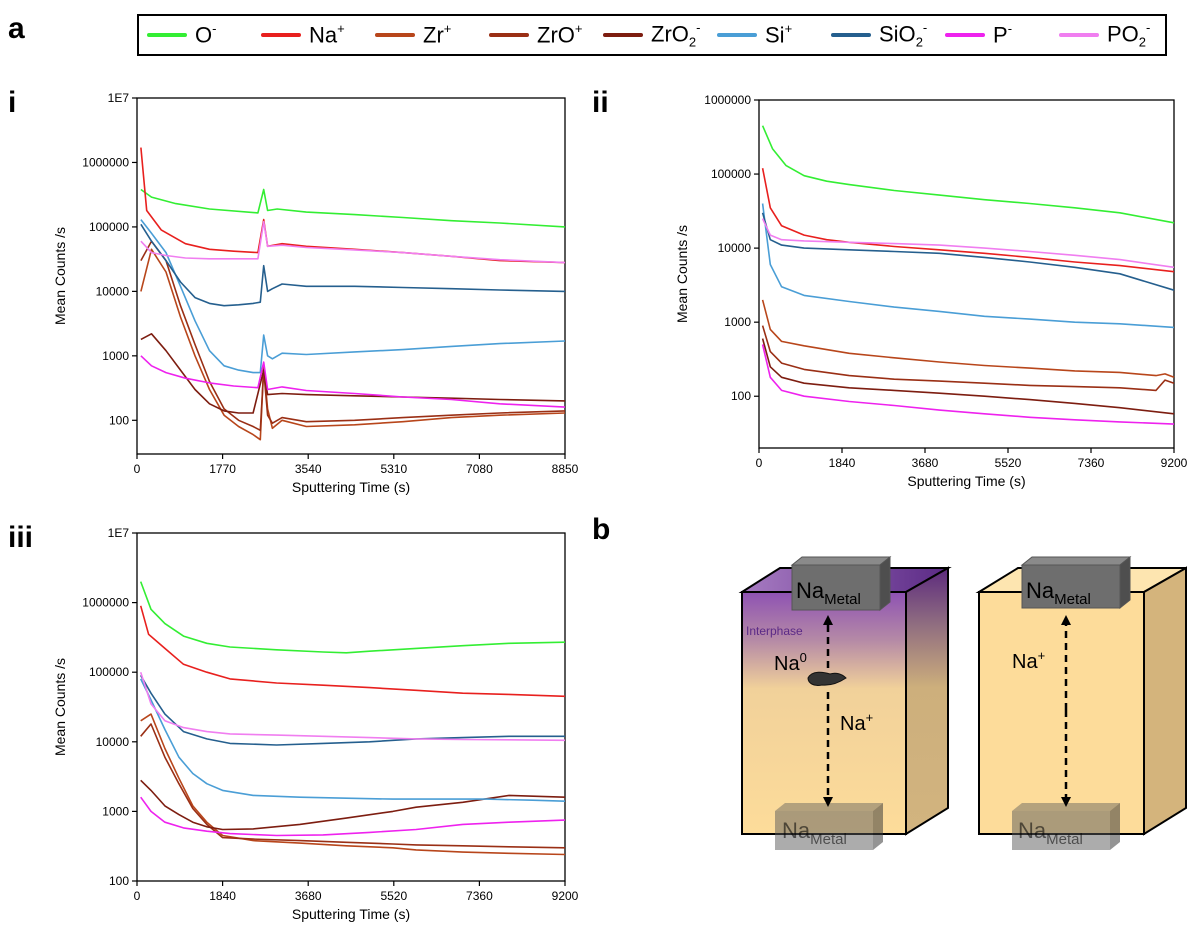 The image size is (1187, 925). I want to click on legend-item: Zr+, so click(413, 35).